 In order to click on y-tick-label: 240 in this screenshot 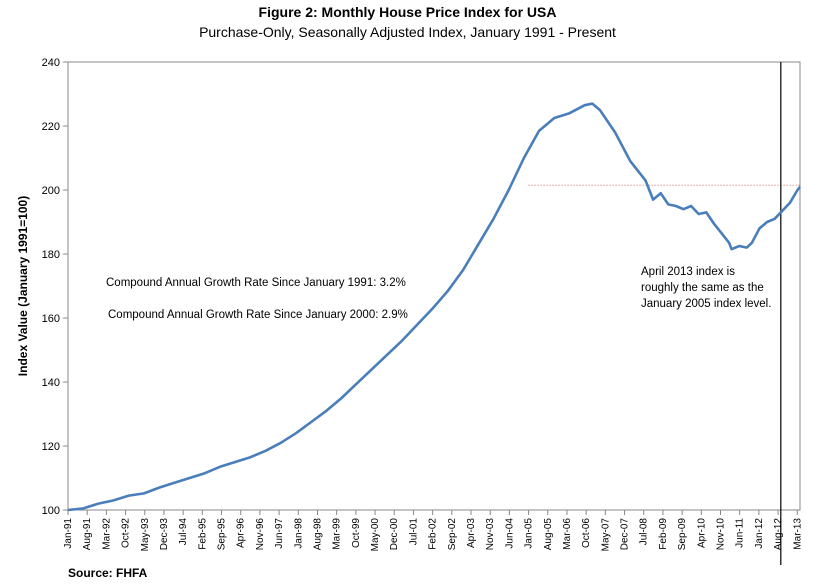, I will do `click(51, 63)`.